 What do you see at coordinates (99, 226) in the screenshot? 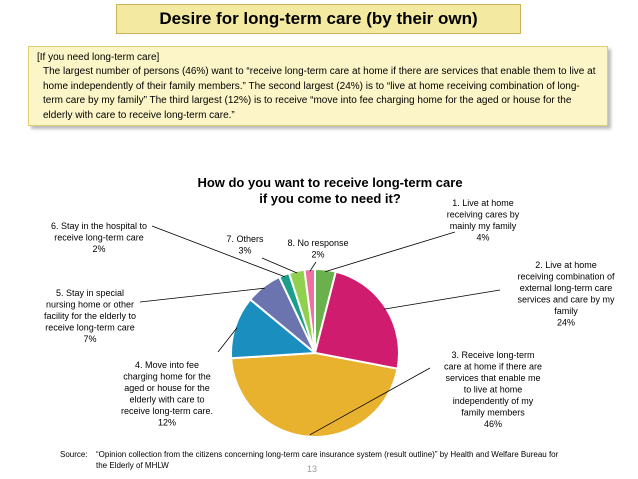
I see `slice-label-line: 6. Stay in the hospital to` at bounding box center [99, 226].